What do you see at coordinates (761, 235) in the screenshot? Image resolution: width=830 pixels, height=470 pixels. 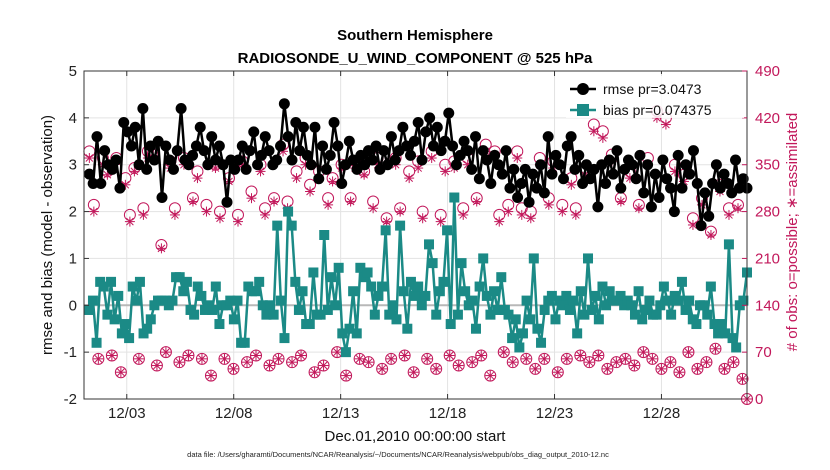 I see `y-axis-right-ticks: 0 70 140 210 280 350 420 490` at bounding box center [761, 235].